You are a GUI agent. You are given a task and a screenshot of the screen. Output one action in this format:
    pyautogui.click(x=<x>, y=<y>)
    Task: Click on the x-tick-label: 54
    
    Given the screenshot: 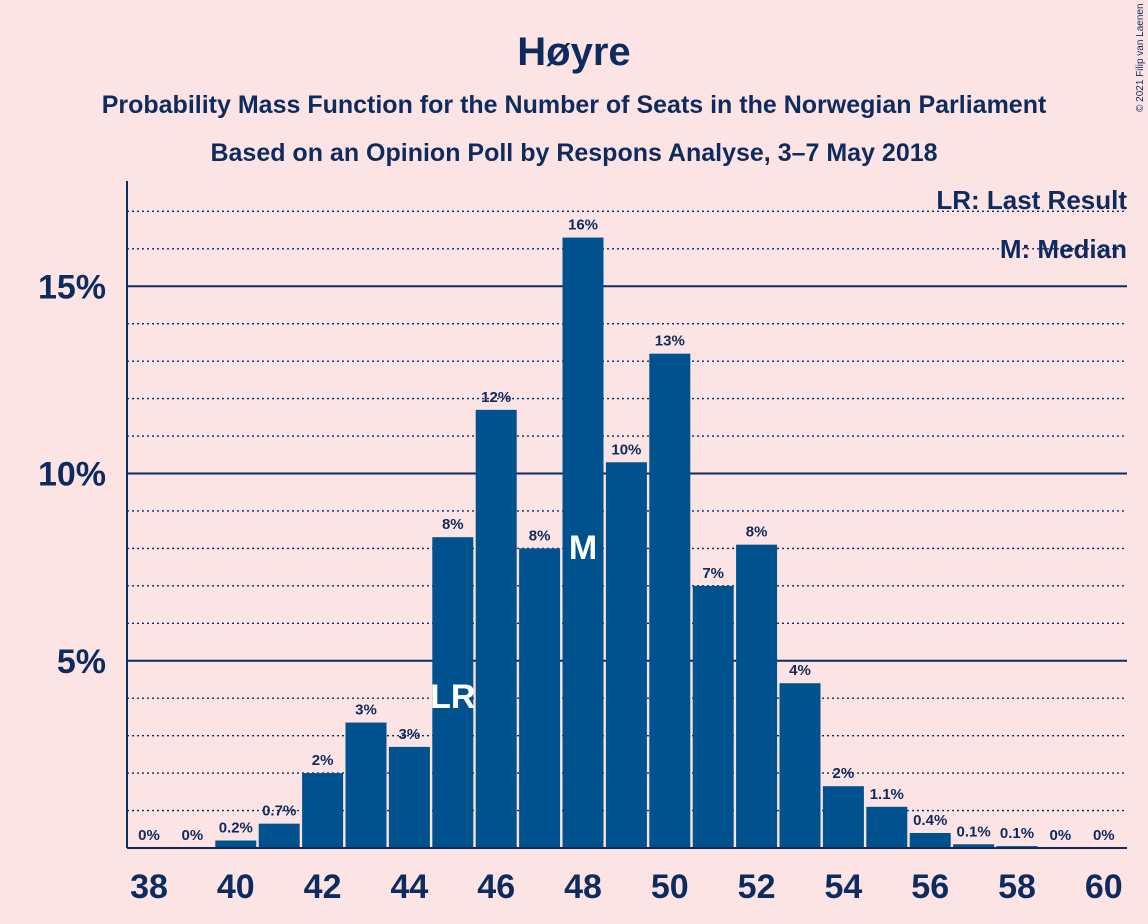 What is the action you would take?
    pyautogui.click(x=843, y=887)
    